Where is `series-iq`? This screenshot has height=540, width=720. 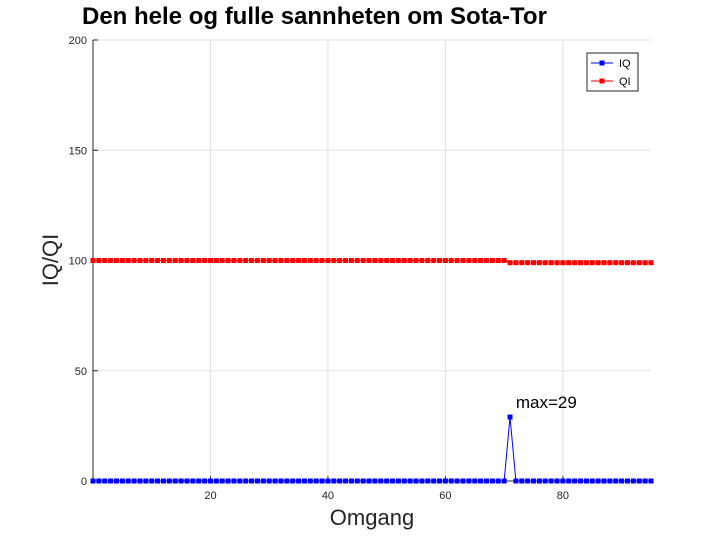
series-iq is located at coordinates (372, 449).